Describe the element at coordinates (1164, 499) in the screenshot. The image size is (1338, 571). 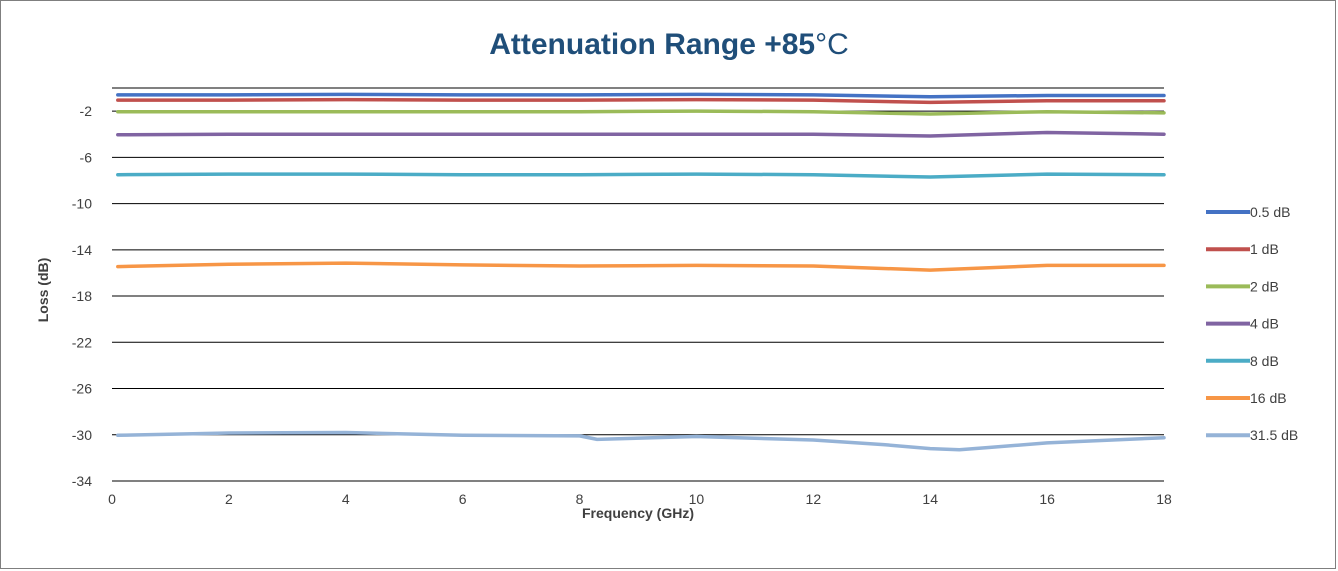
I see `x-tick-label: 18` at that location.